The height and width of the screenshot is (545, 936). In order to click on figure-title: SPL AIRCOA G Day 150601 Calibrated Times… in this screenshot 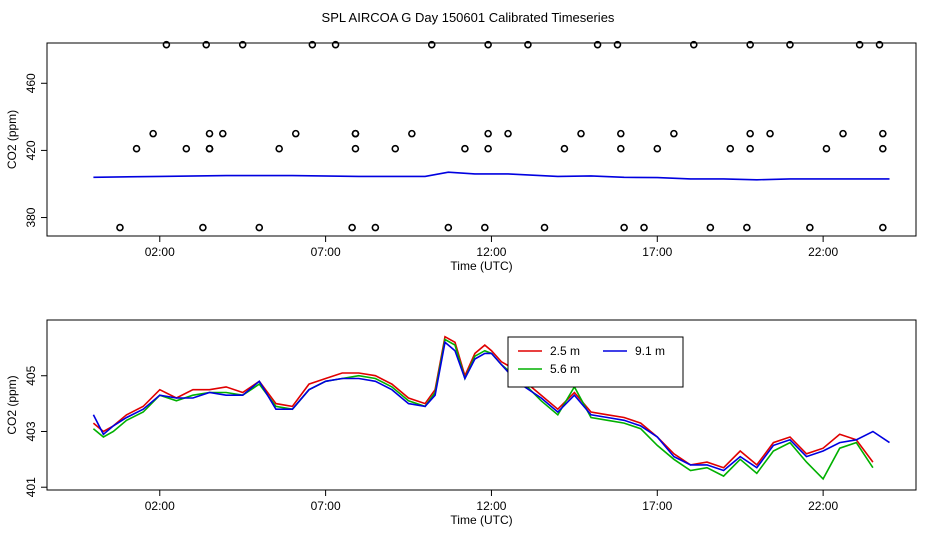, I will do `click(468, 17)`.